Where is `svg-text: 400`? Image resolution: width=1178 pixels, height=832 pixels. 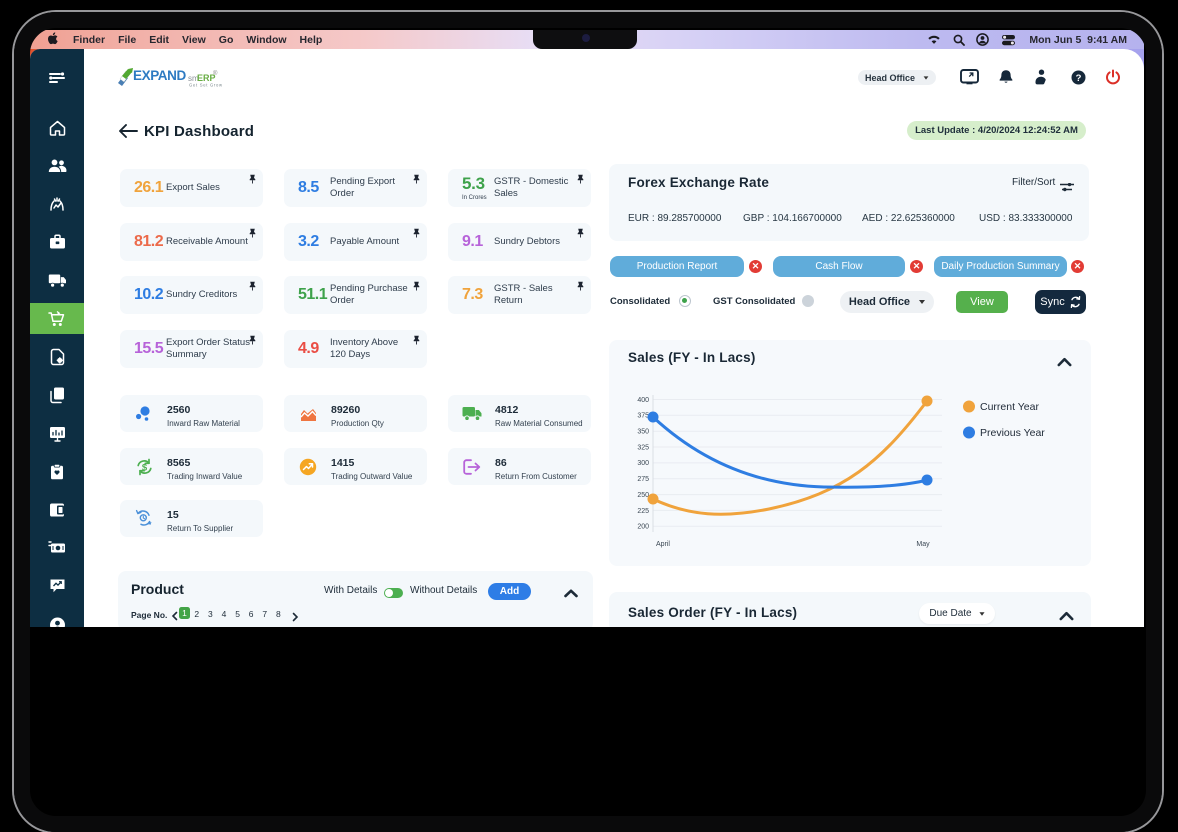
svg-text: 400 is located at coordinates (643, 400).